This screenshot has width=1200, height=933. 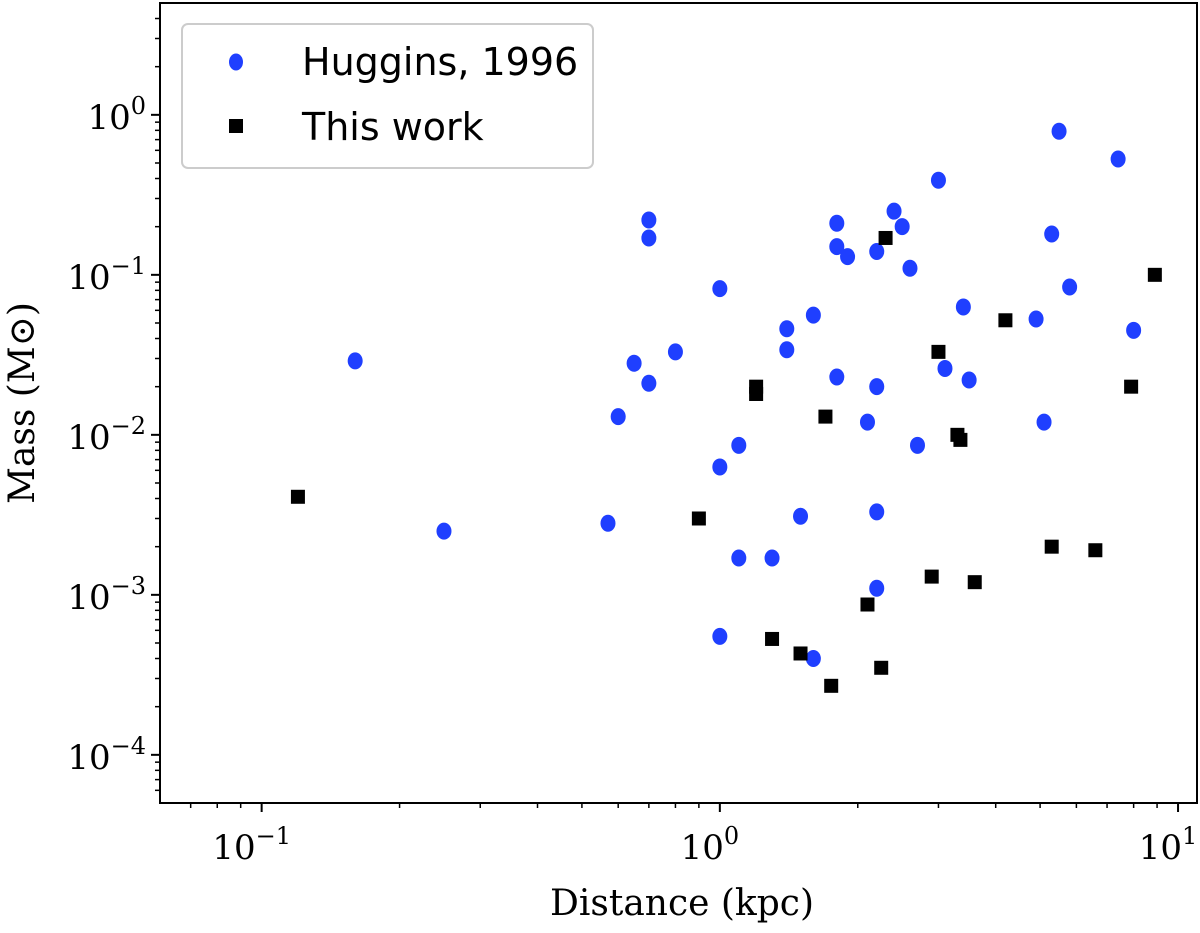 I want to click on legend-label-huggins: Huggins, 1996, so click(x=440, y=62).